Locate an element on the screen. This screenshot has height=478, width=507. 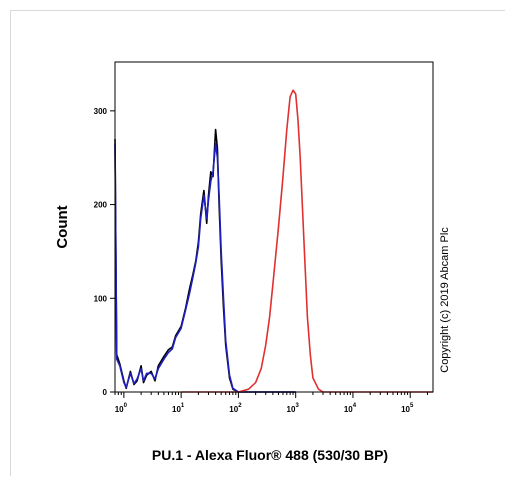
x-axis-label: PU.1 - Alexa Fluor® 488 (530/30 BP) is located at coordinates (270, 455).